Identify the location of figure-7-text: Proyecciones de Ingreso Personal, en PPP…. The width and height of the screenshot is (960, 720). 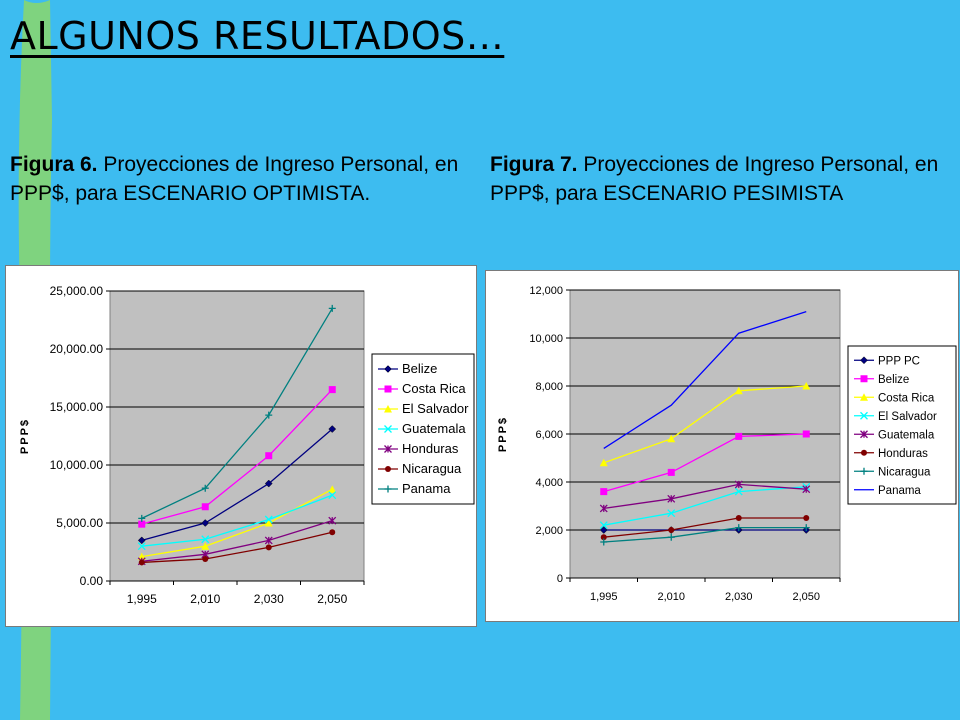
(714, 179).